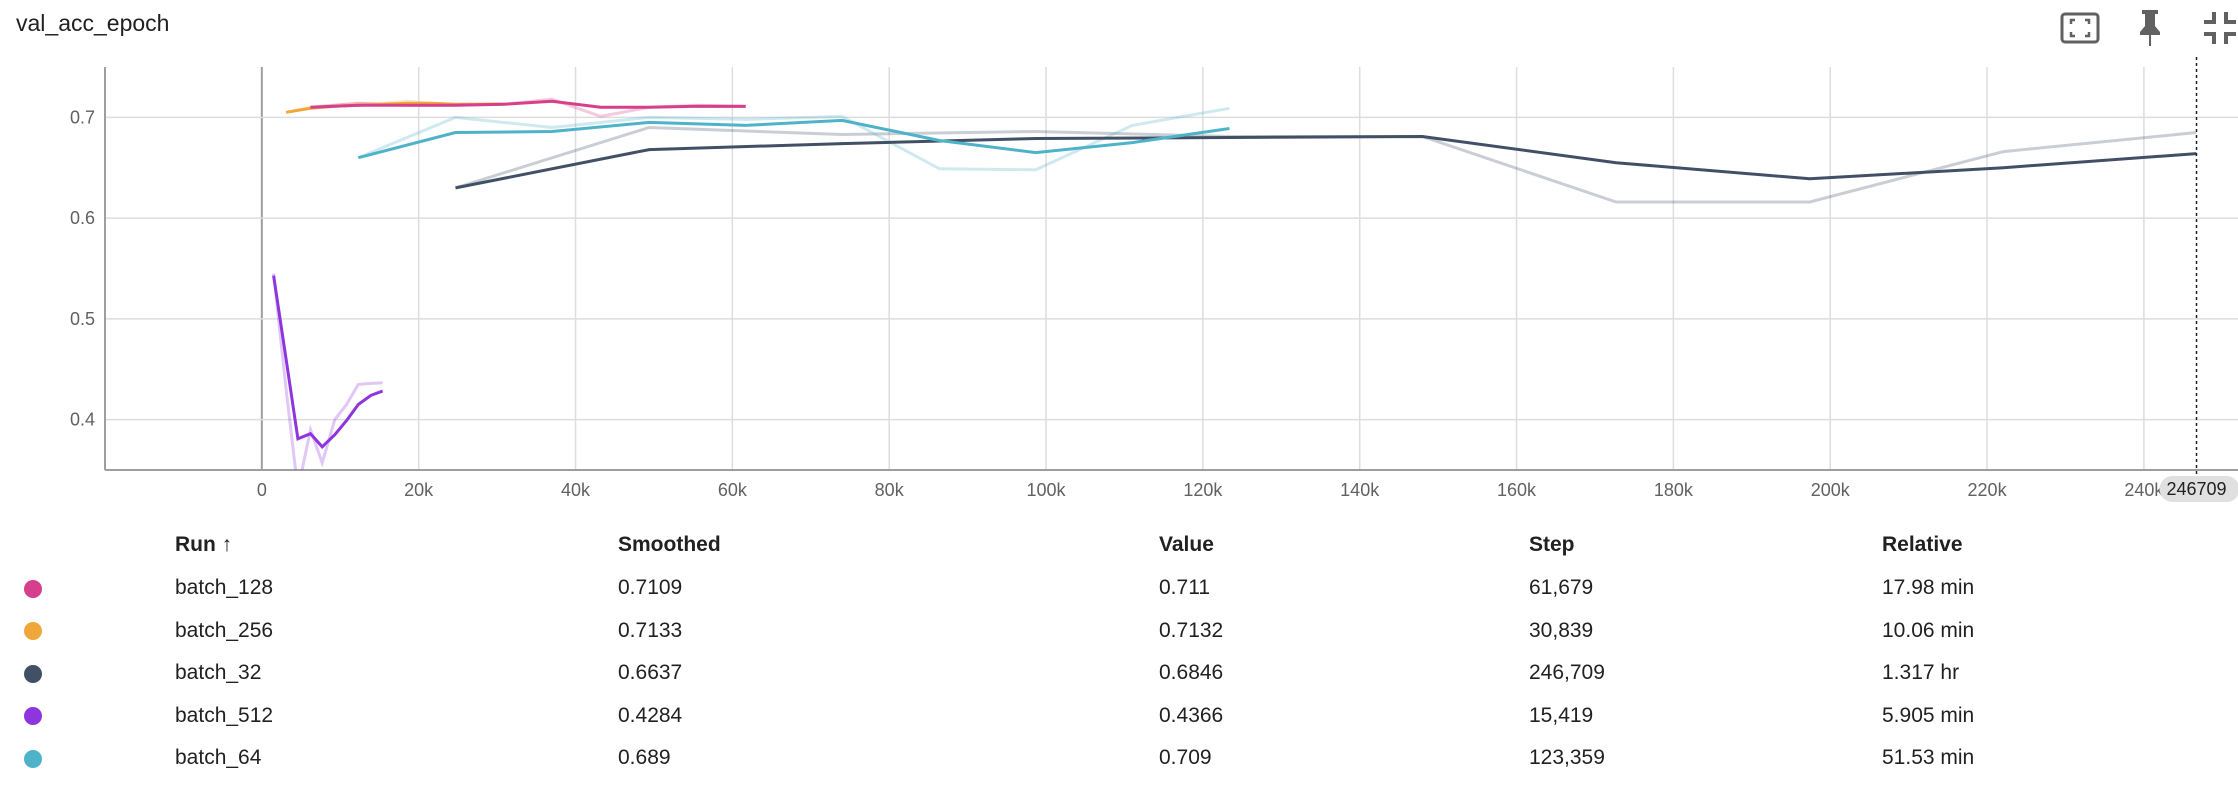 Image resolution: width=2238 pixels, height=790 pixels. What do you see at coordinates (1203, 490) in the screenshot?
I see `x-tick-label: 120k` at bounding box center [1203, 490].